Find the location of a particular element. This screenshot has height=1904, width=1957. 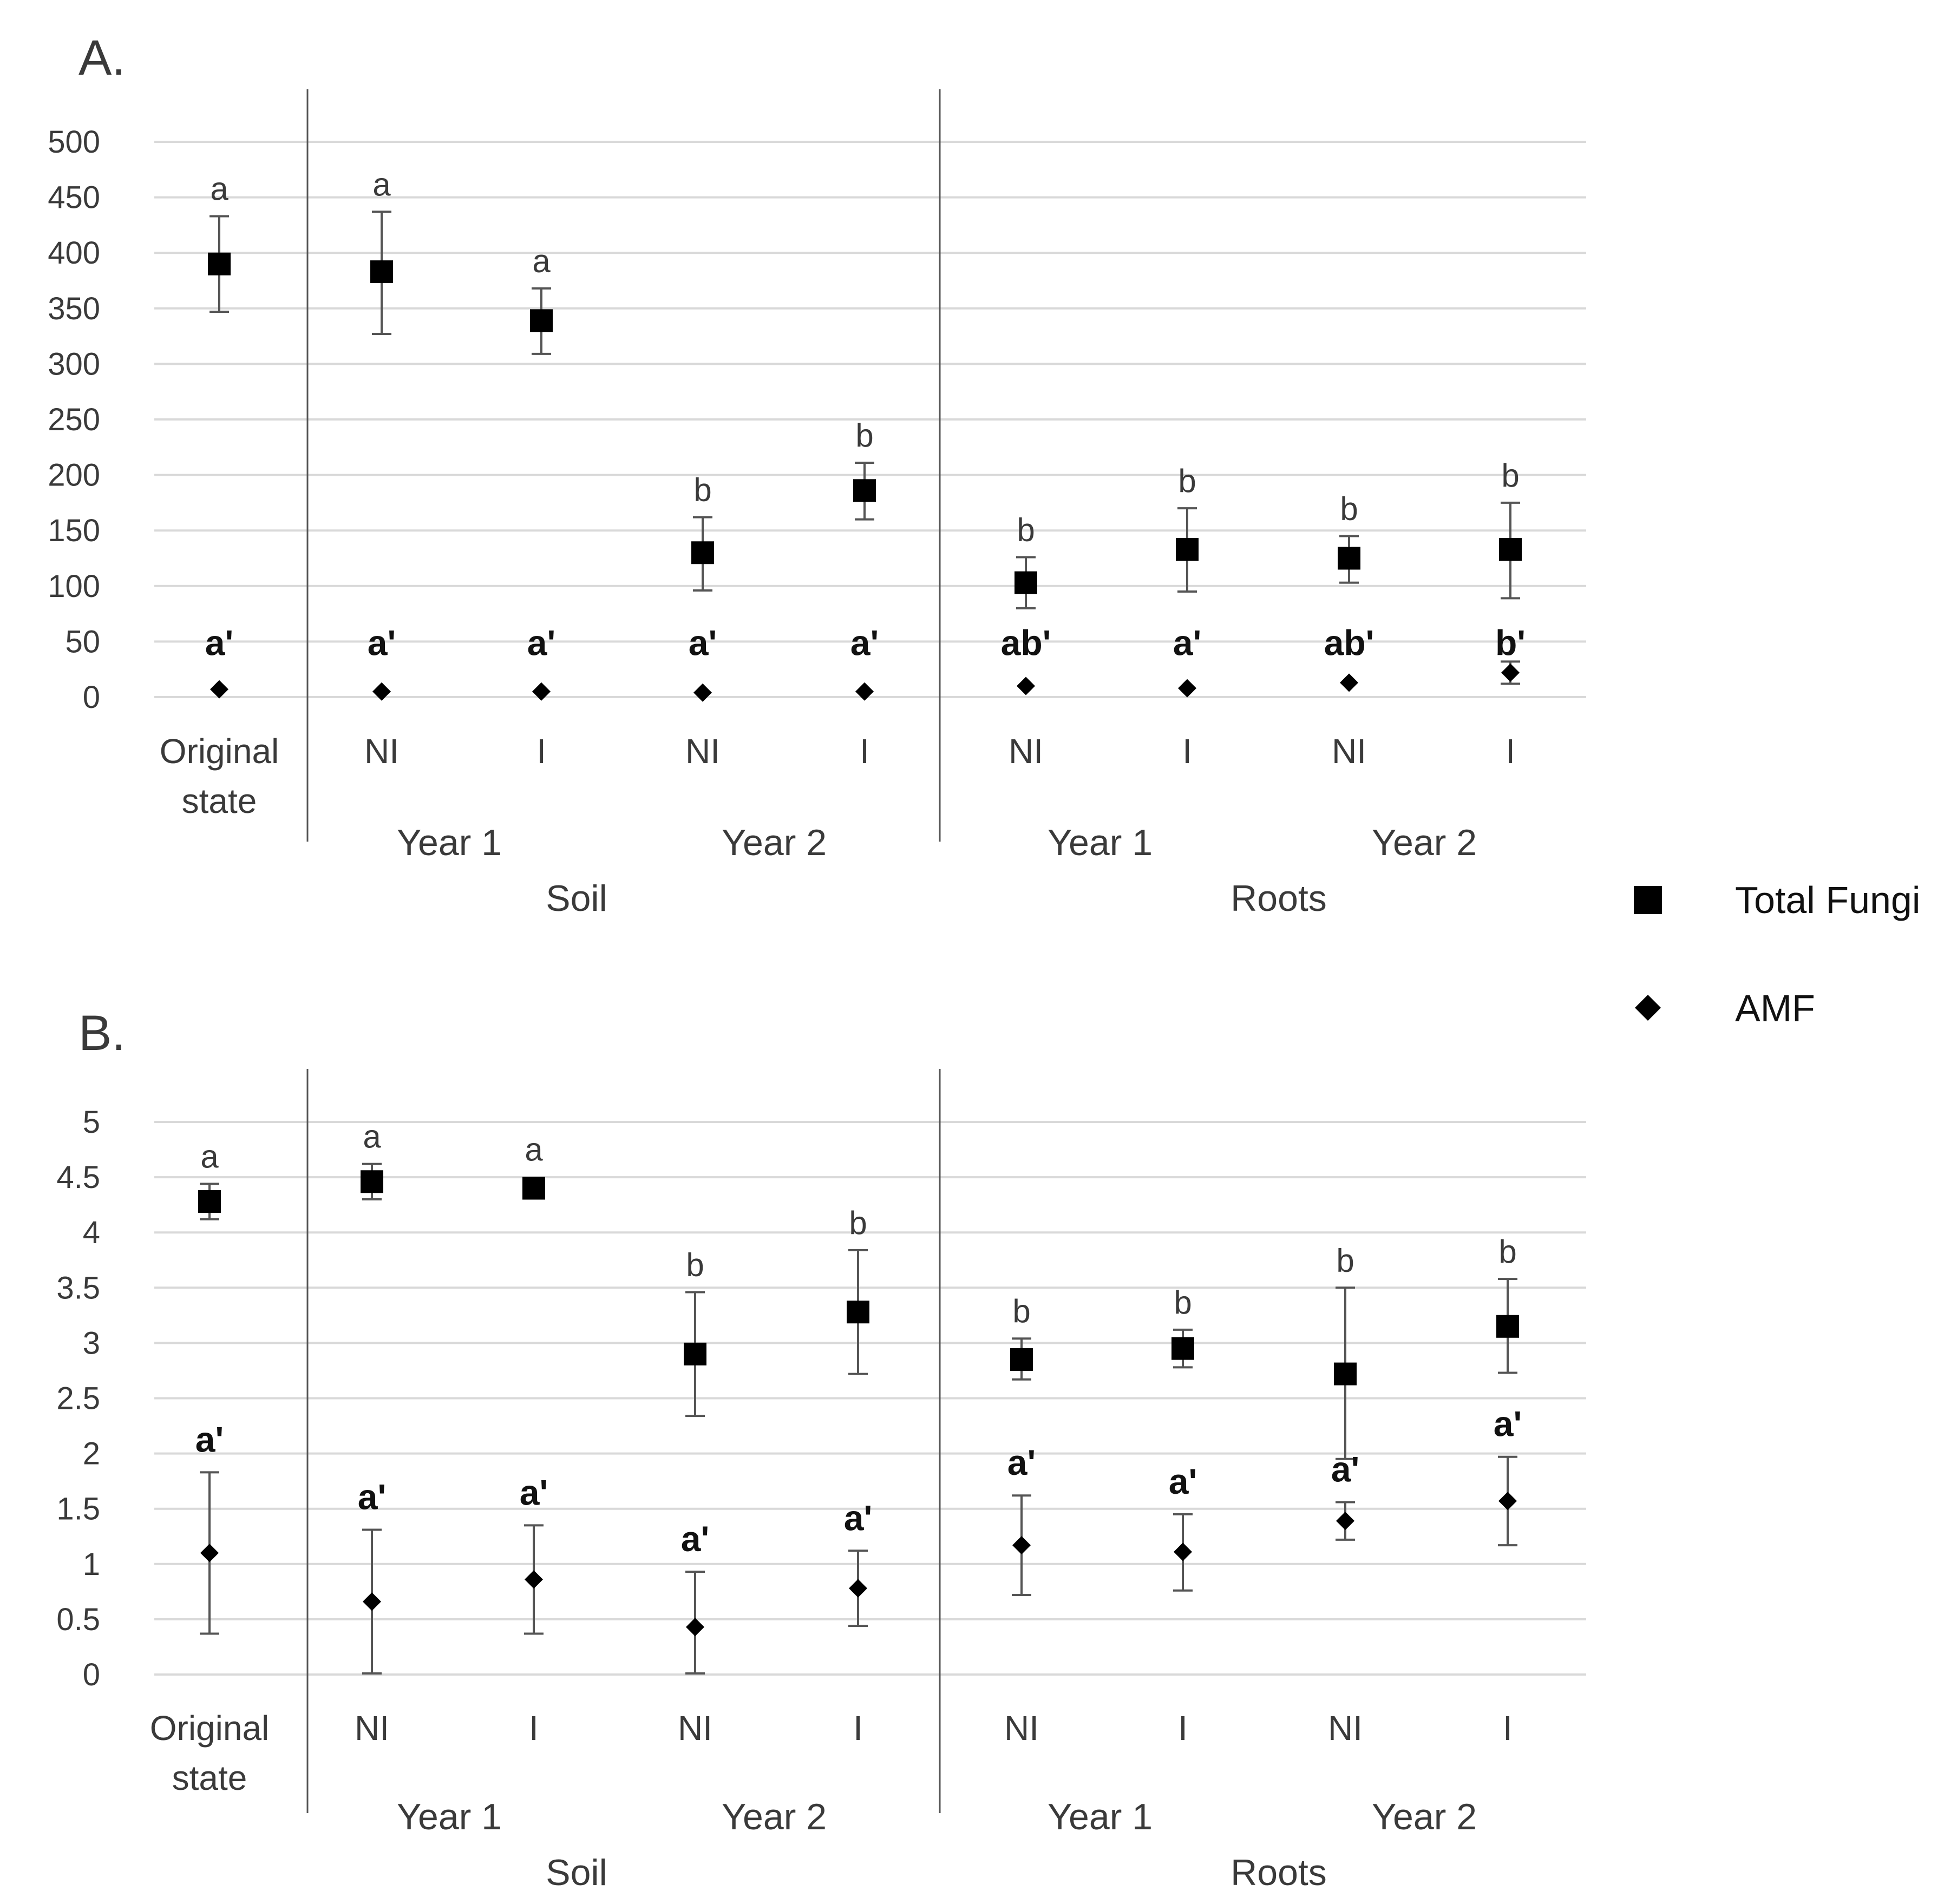

panel-a-y-axis: 0 50 100 150 200 250 300 350 400 450 500 is located at coordinates (74, 419).